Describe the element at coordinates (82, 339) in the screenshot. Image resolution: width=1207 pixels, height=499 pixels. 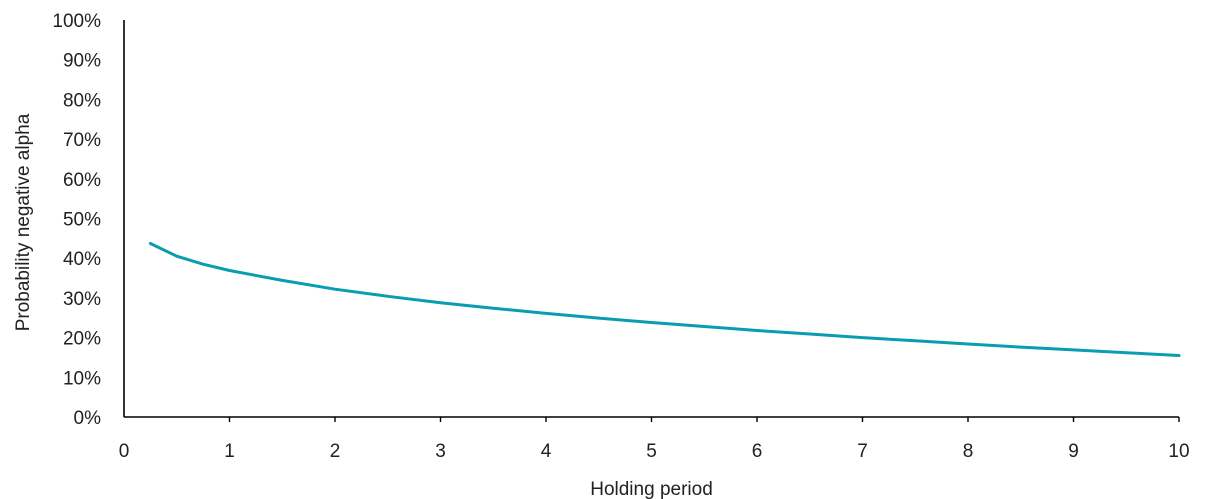
I see `y-tick-label: 20%` at that location.